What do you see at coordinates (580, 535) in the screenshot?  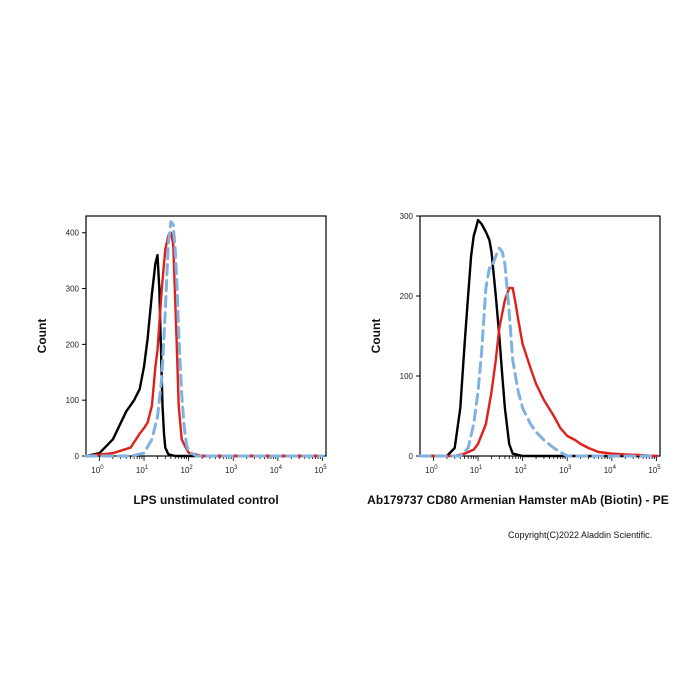 I see `copyright-text: Copyright(C)2022 Aladdin Scientific.` at bounding box center [580, 535].